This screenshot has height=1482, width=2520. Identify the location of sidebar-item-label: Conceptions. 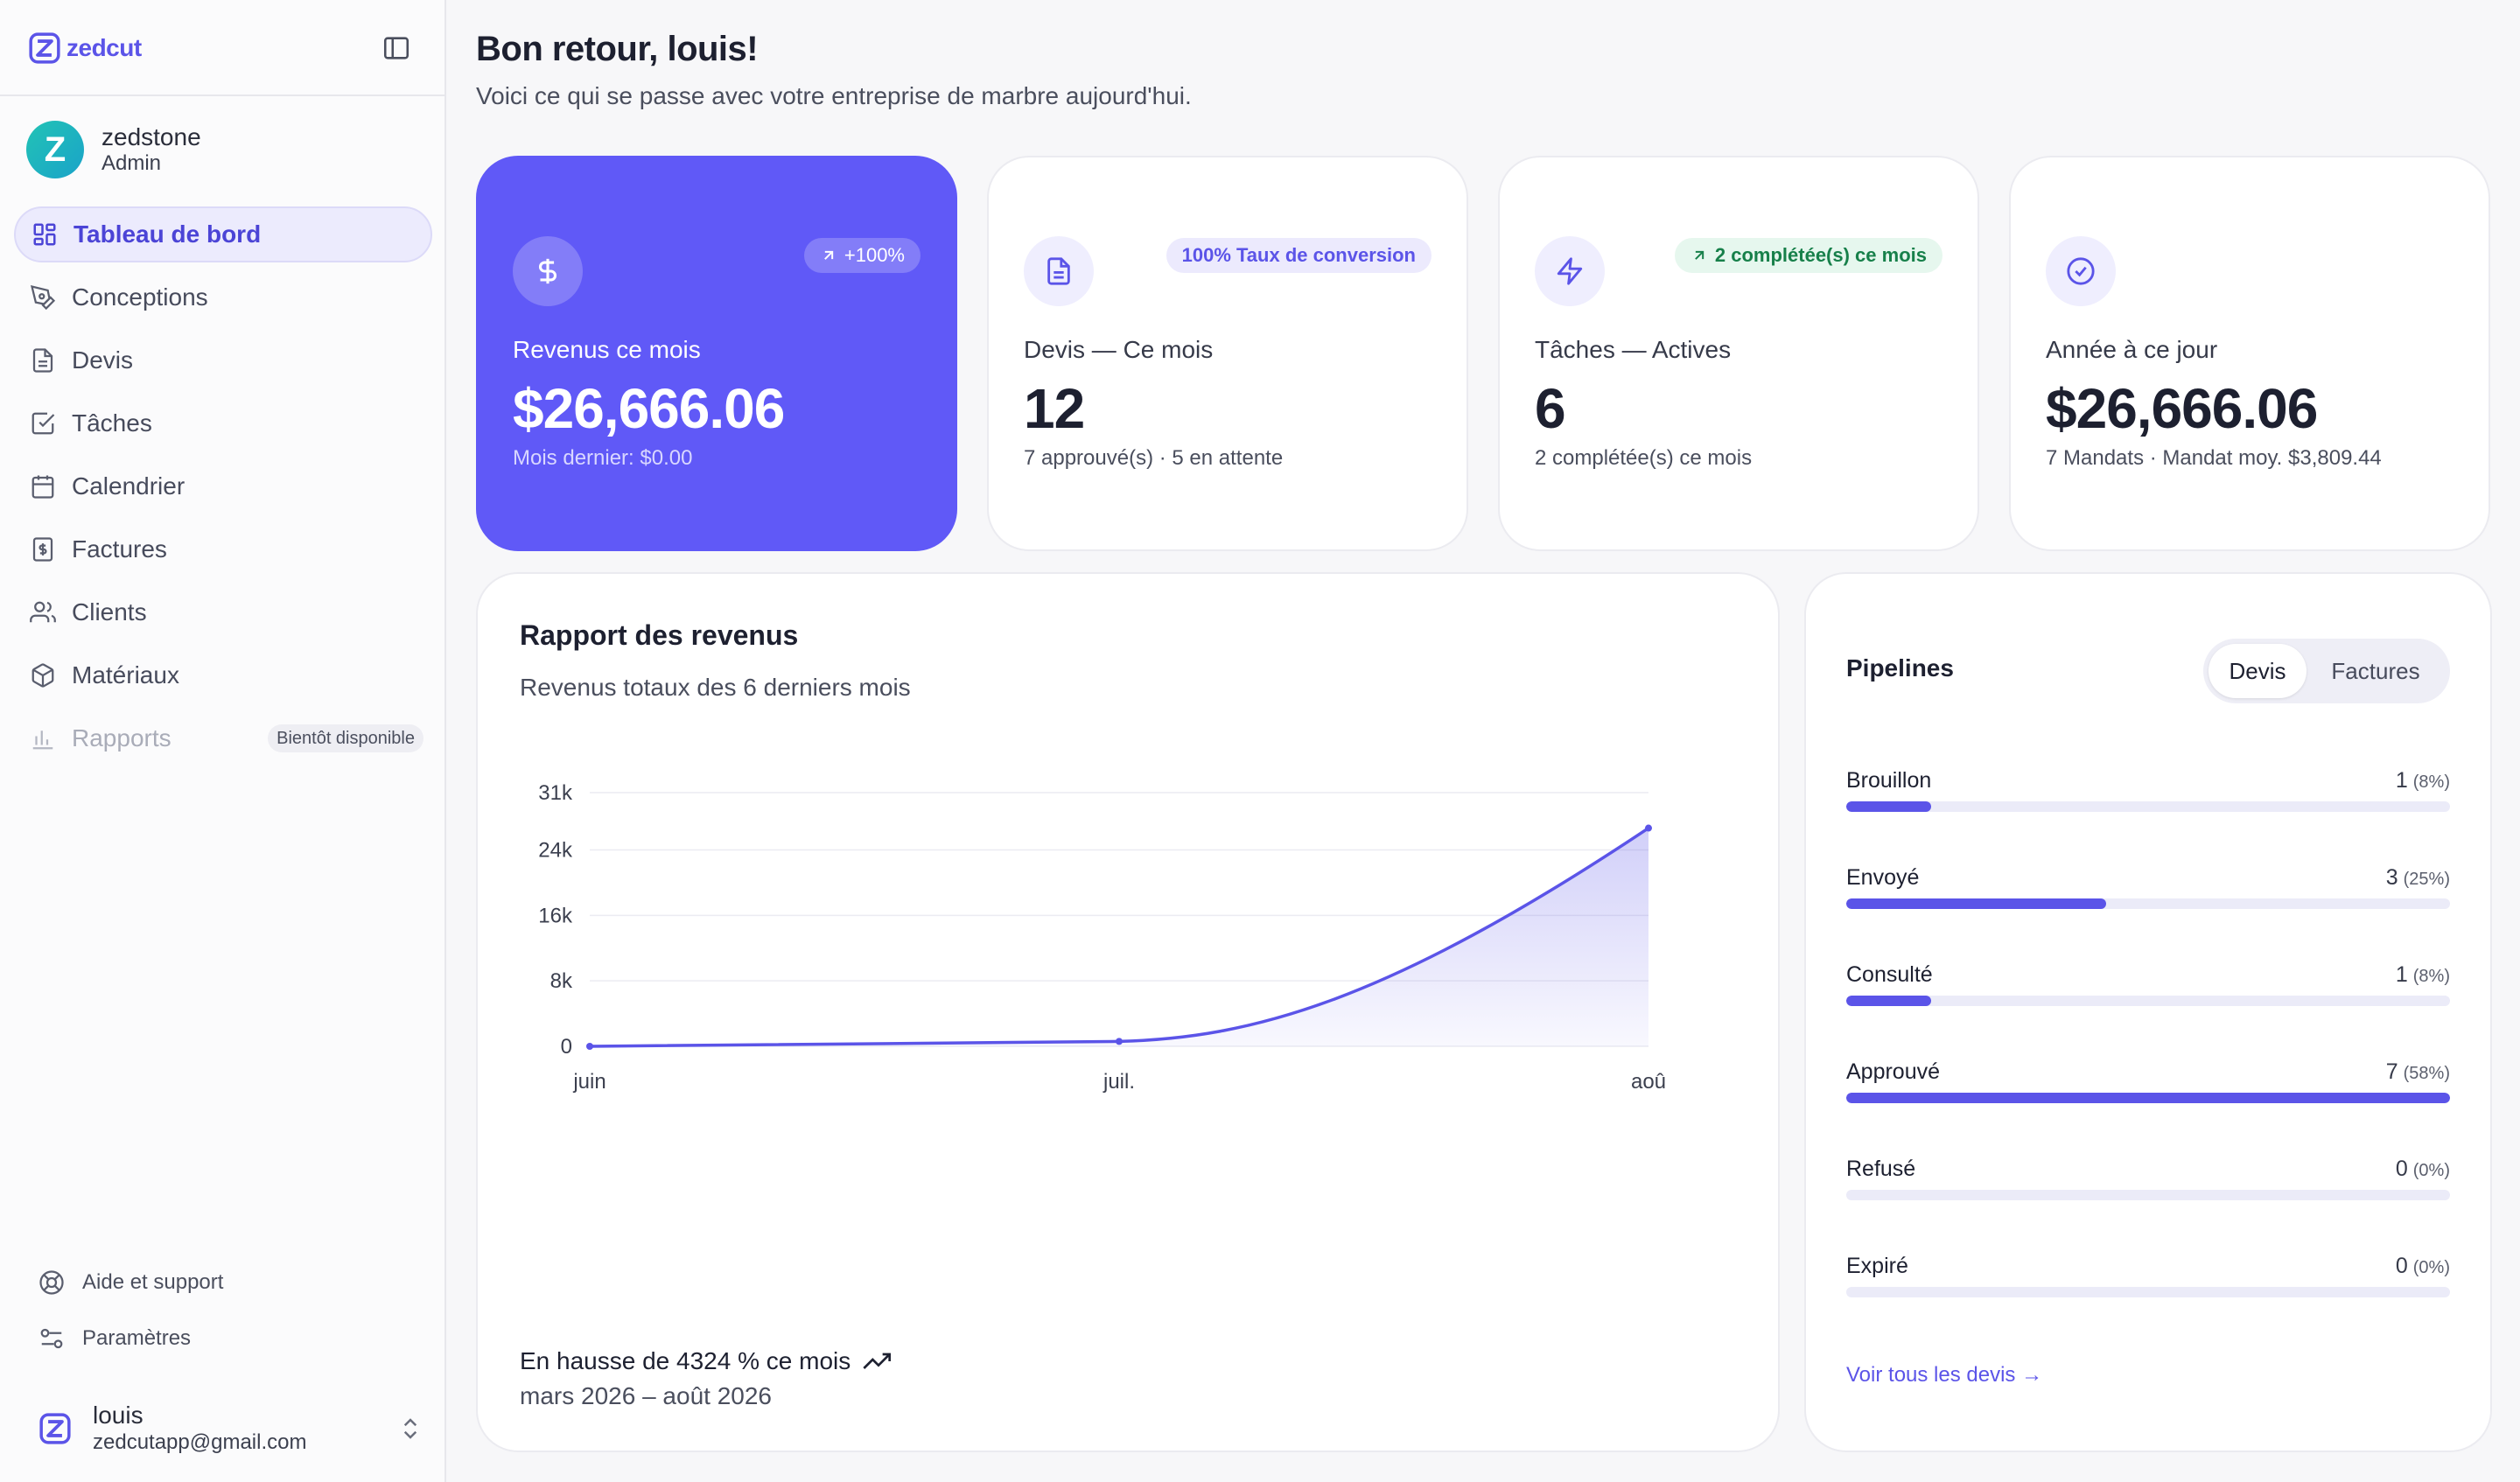
(140, 297).